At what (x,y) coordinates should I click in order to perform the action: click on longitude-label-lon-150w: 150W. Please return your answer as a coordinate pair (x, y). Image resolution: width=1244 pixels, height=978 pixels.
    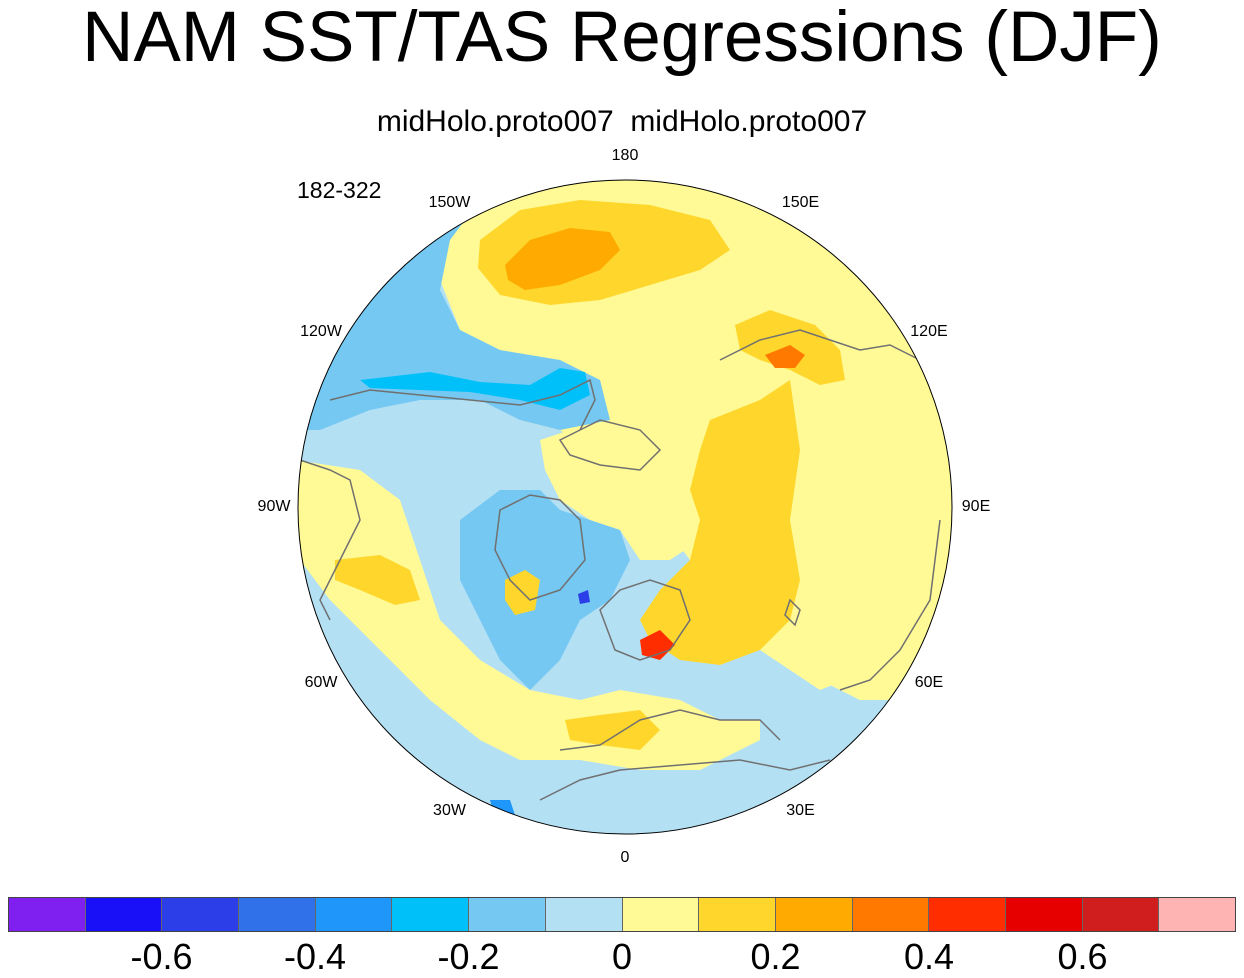
    Looking at the image, I should click on (449, 203).